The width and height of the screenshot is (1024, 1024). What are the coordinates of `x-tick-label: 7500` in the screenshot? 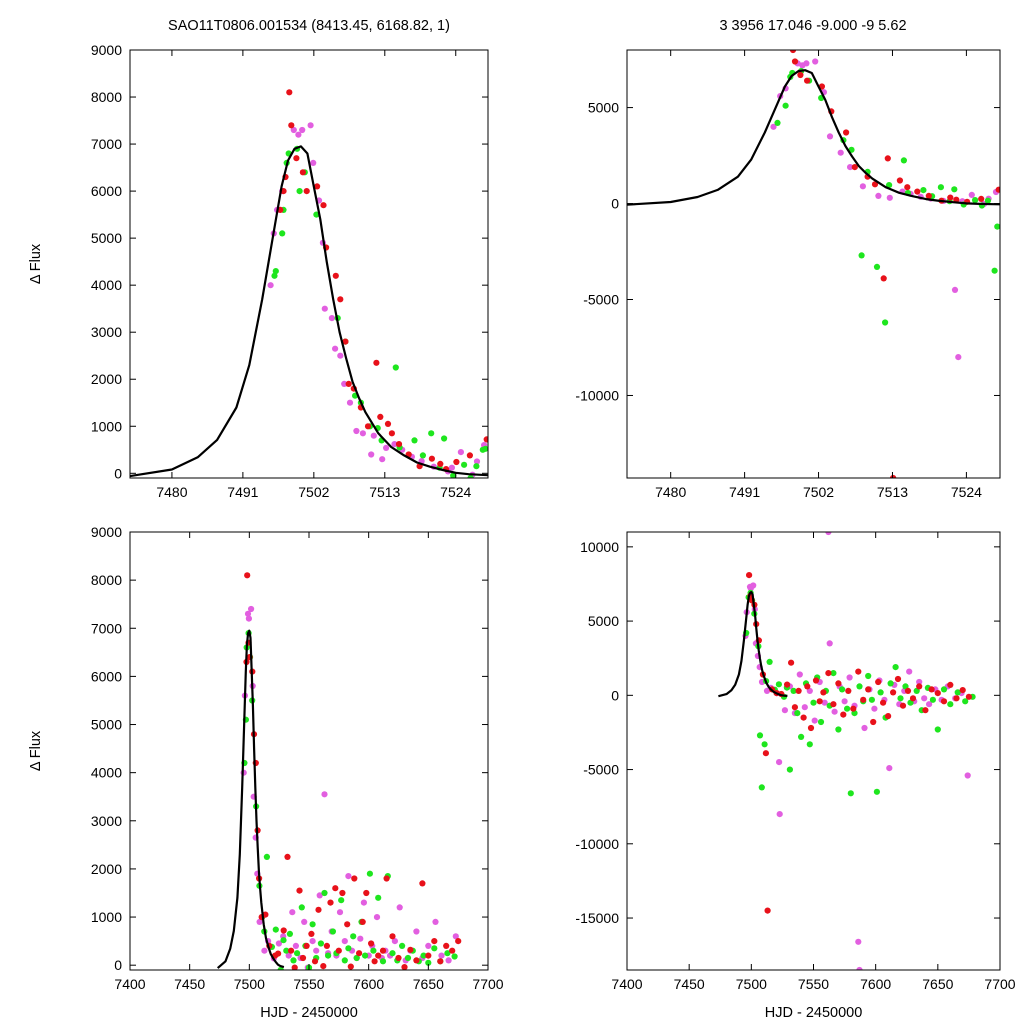 It's located at (249, 984).